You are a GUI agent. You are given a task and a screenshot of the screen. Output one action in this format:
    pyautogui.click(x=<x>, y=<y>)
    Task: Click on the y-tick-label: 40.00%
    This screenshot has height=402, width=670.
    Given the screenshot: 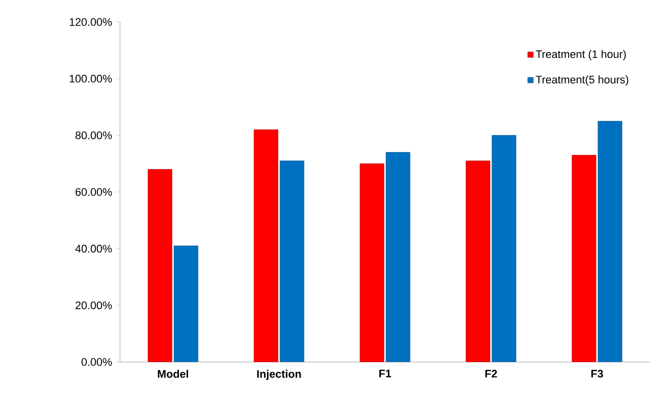 What is the action you would take?
    pyautogui.click(x=93, y=248)
    